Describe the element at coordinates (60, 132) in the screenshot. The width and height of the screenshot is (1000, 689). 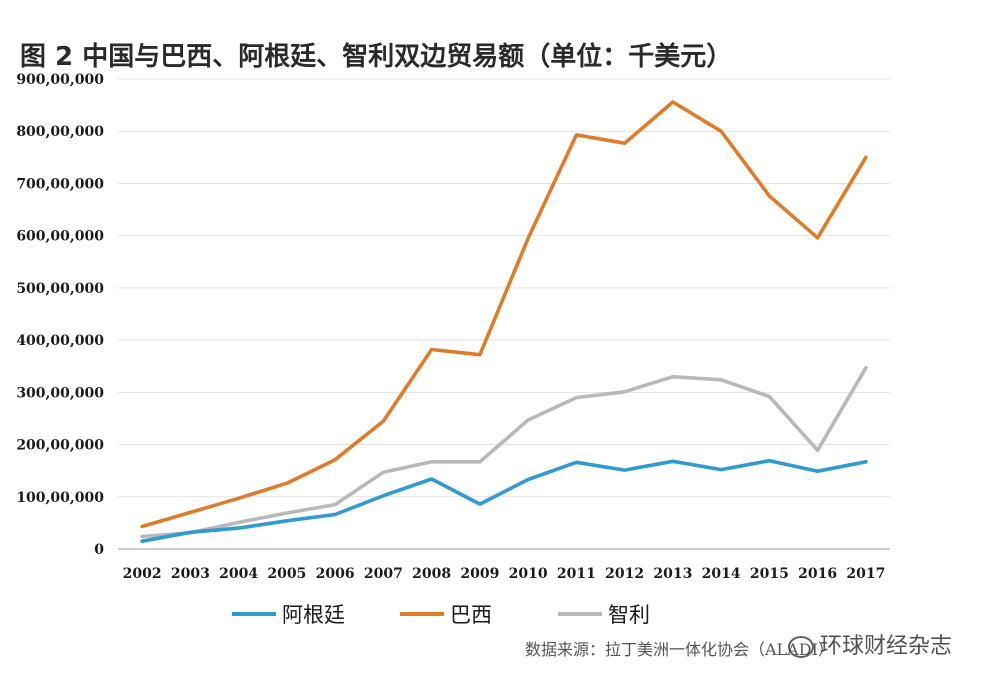
I see `y-tick-label: 800,00,000` at that location.